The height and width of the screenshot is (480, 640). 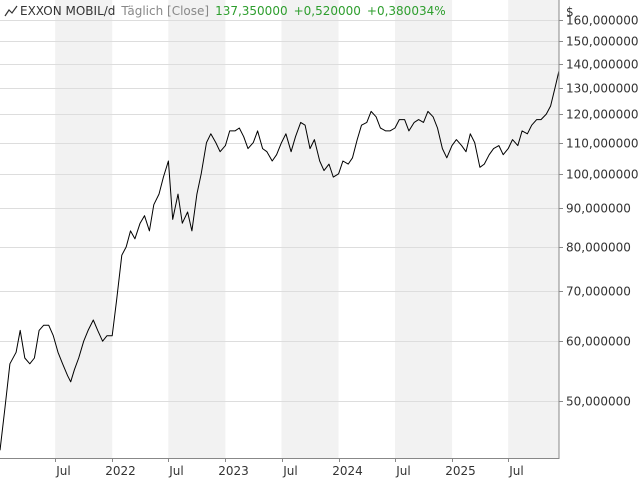 What do you see at coordinates (602, 144) in the screenshot?
I see `y-tick-label: 110,000000` at bounding box center [602, 144].